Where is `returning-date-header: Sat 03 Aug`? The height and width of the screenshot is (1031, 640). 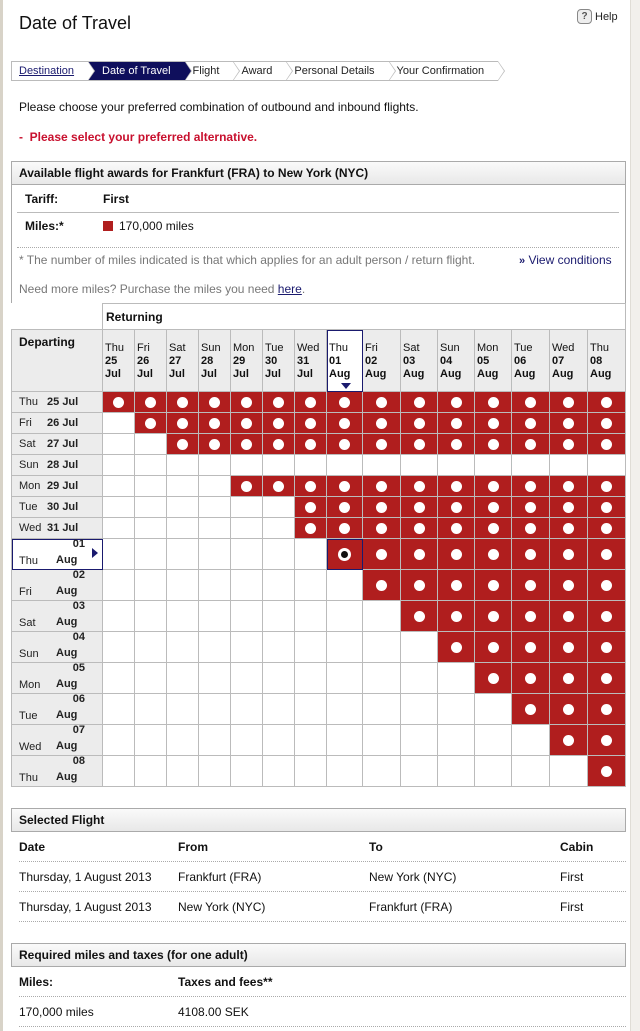
returning-date-header: Sat 03 Aug is located at coordinates (419, 360).